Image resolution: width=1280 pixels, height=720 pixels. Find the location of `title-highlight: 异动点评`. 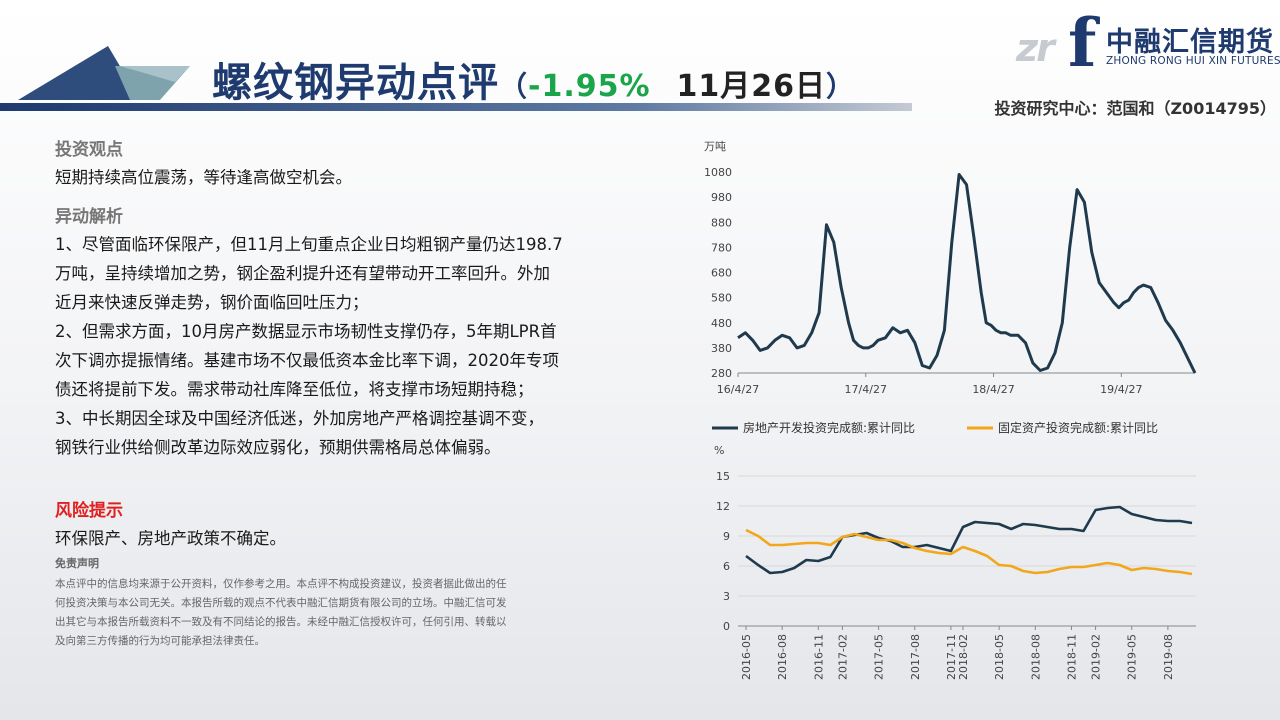

title-highlight: 异动点评 is located at coordinates (417, 83).